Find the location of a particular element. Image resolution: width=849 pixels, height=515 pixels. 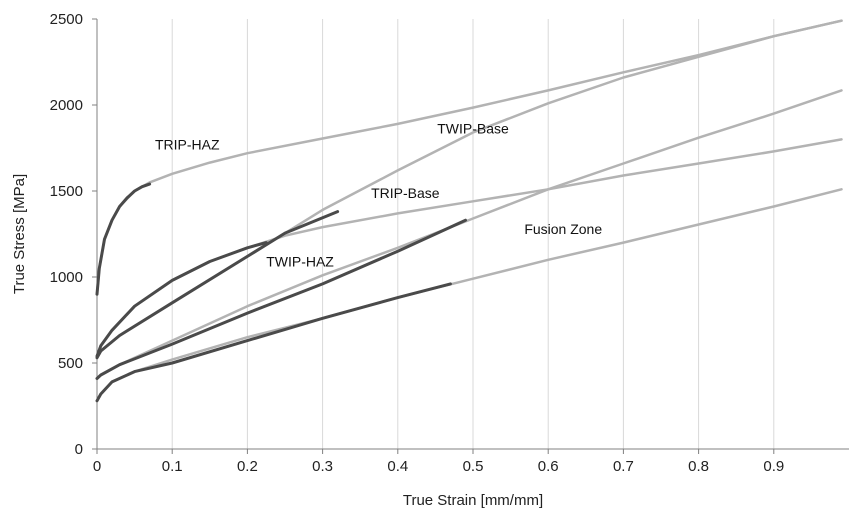

x-axis-title: True Strain [mm/mm] is located at coordinates (473, 500).